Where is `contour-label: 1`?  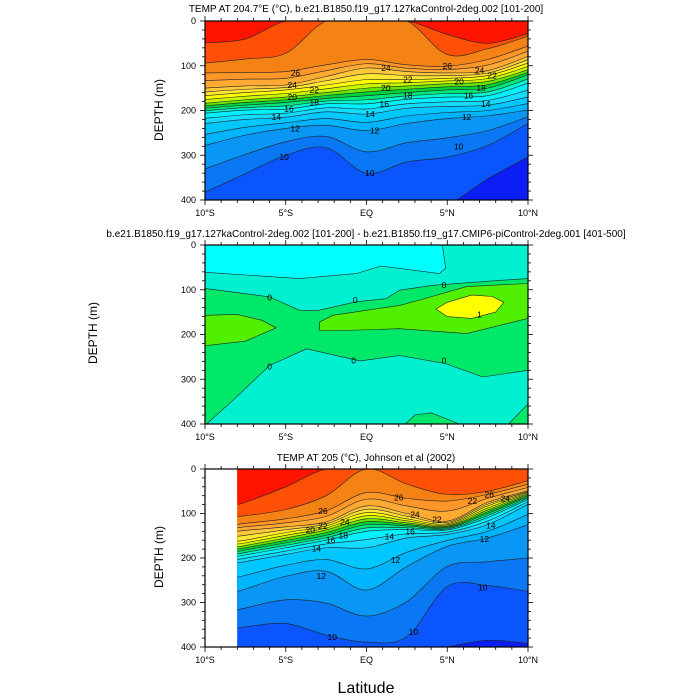 contour-label: 1 is located at coordinates (479, 314).